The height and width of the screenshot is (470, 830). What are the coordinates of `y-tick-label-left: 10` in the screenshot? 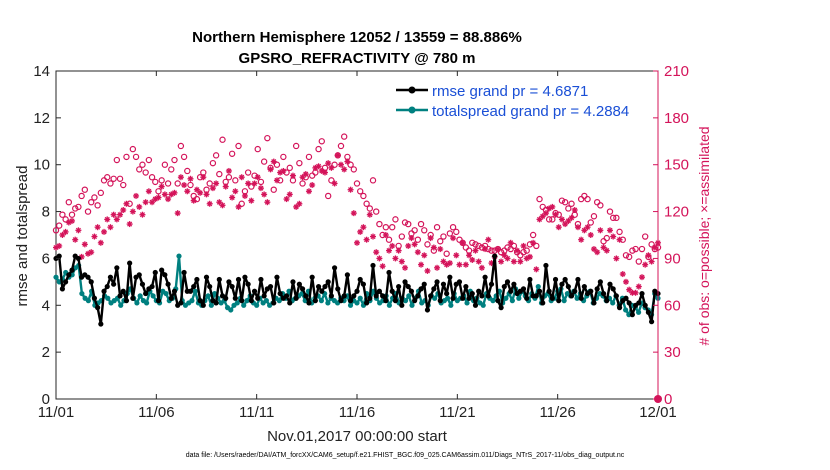 It's located at (41, 165).